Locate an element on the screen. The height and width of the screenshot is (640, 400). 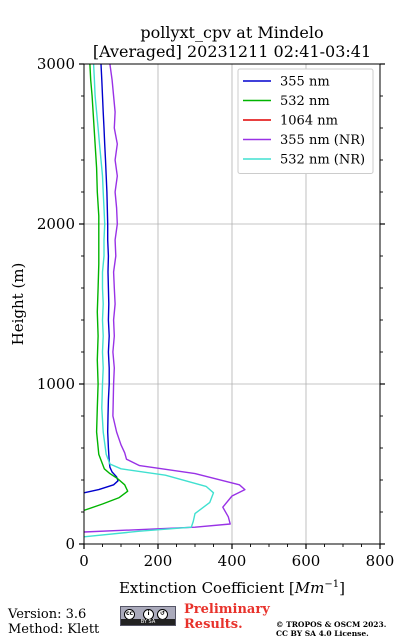
version-text: Version: 3.6 is located at coordinates (47, 614).